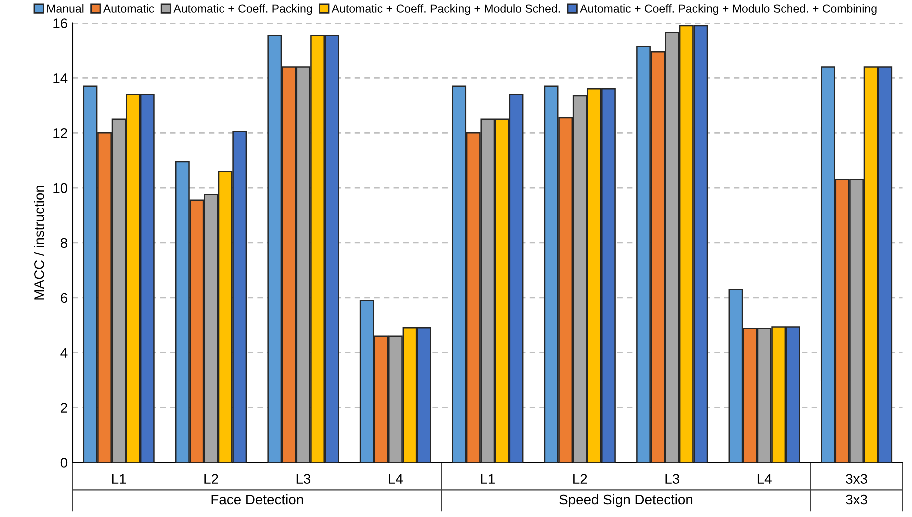 This screenshot has height=517, width=912. Describe the element at coordinates (857, 499) in the screenshot. I see `text: 3x3` at that location.